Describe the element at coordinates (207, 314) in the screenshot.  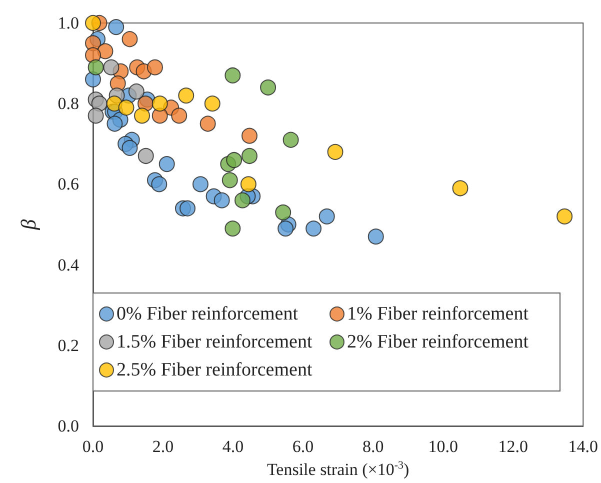
I see `legend-label: 0% Fiber reinforcement` at that location.